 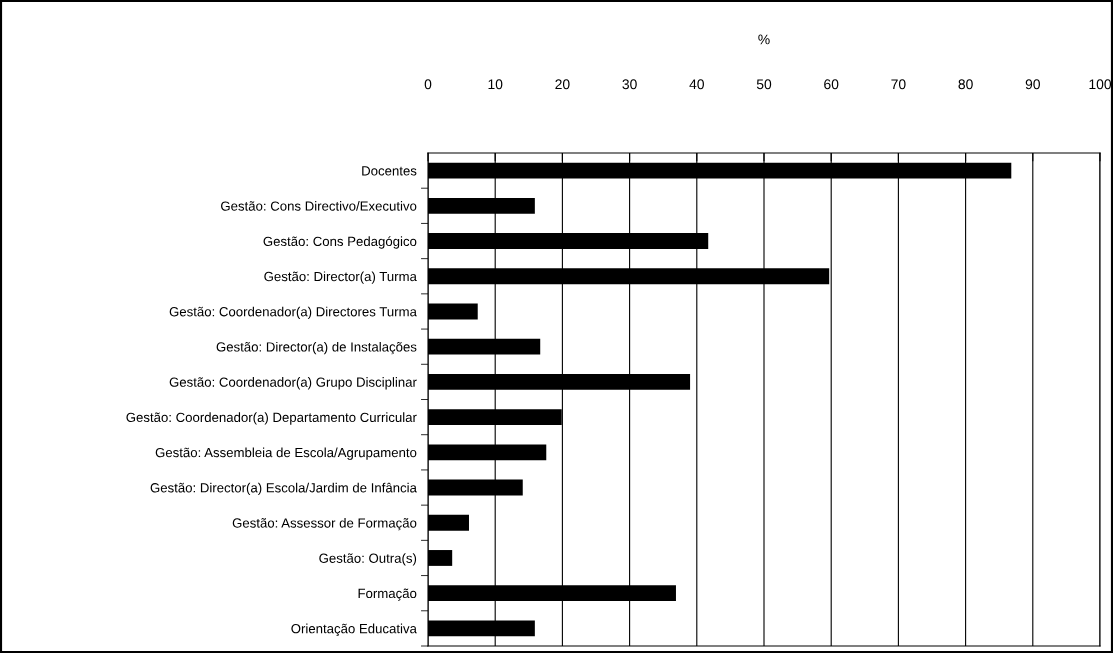 What do you see at coordinates (428, 84) in the screenshot?
I see `x-tick-label: 0` at bounding box center [428, 84].